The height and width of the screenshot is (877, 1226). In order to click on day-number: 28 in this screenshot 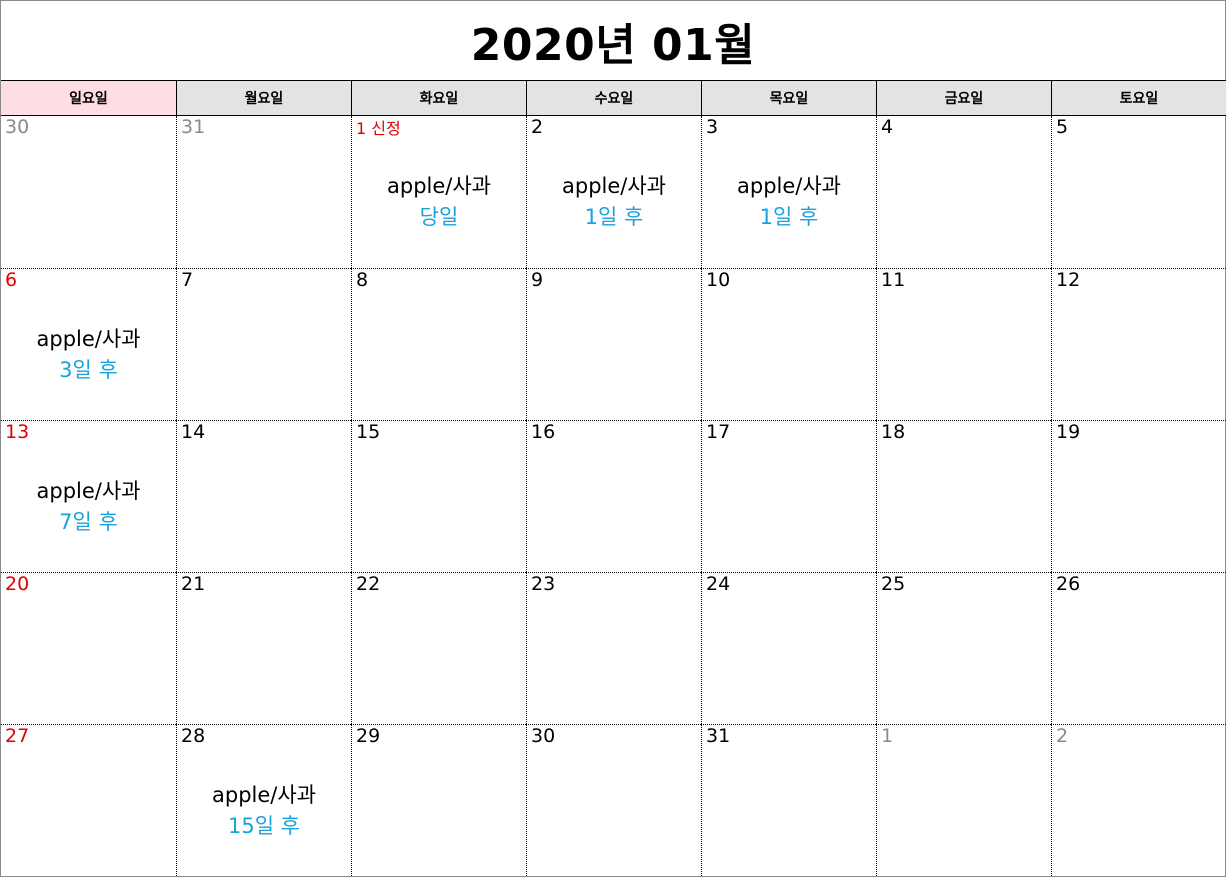, I will do `click(193, 736)`.